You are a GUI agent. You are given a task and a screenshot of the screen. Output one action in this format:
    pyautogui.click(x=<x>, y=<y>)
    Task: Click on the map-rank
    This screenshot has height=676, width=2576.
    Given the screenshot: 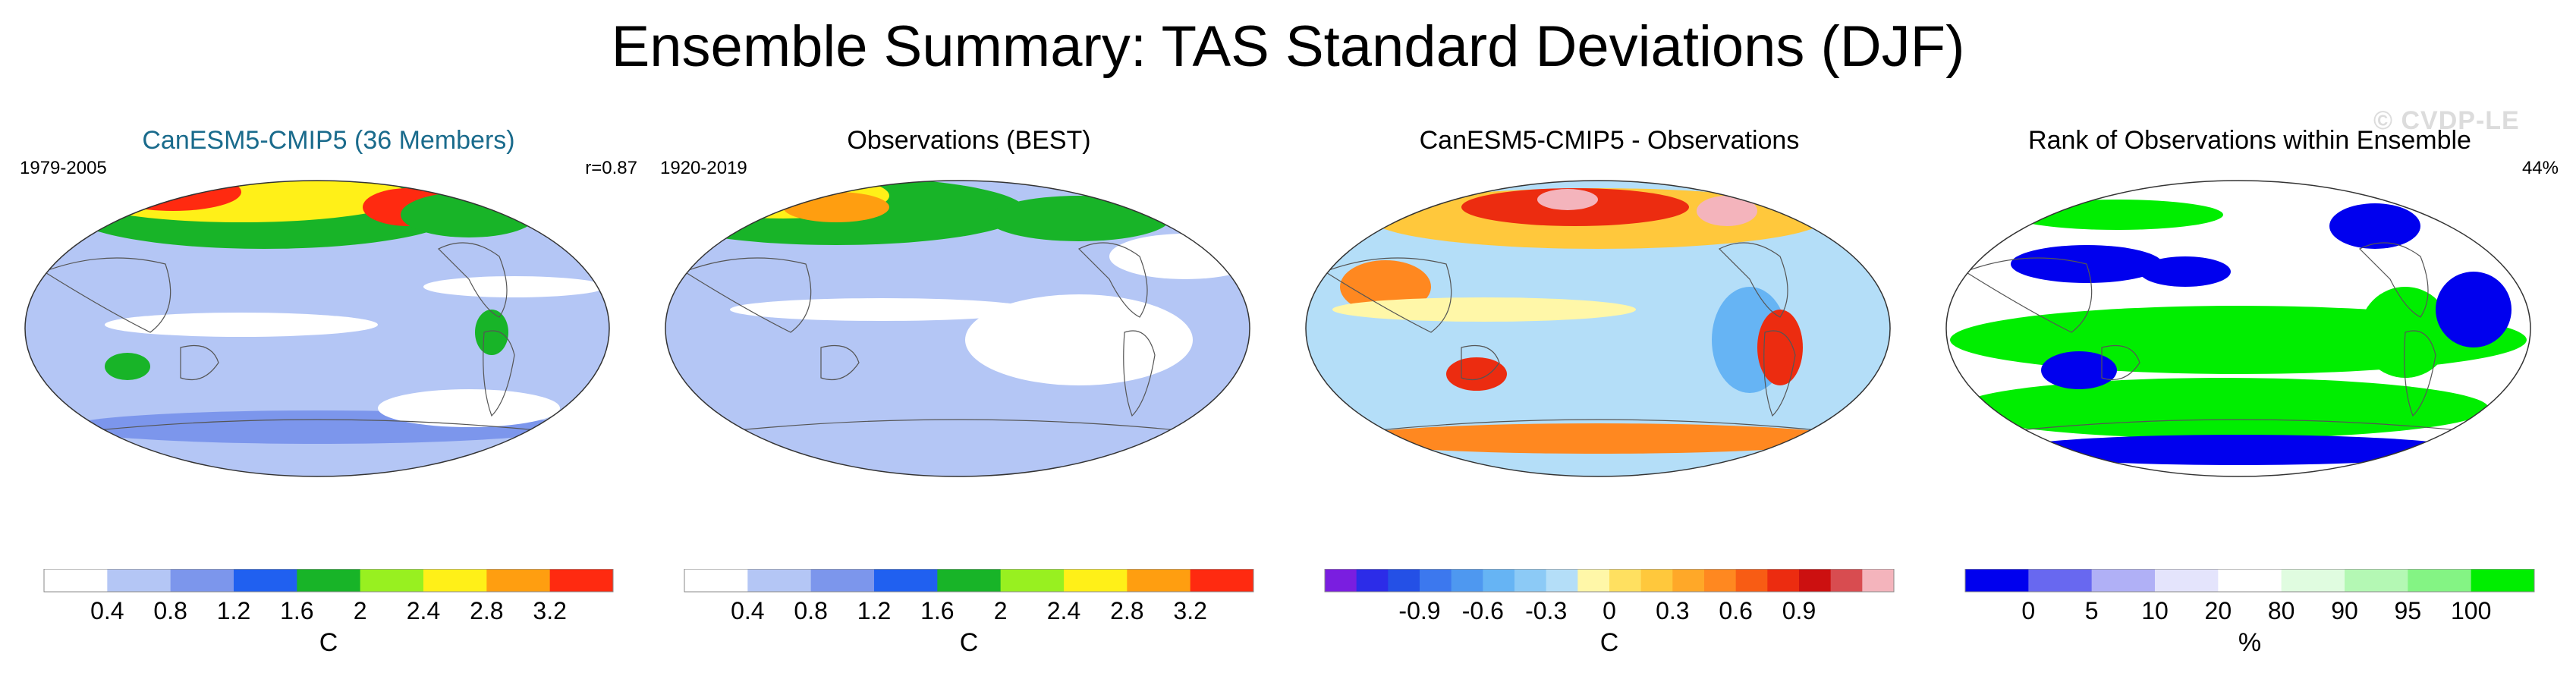 What is the action you would take?
    pyautogui.click(x=2238, y=328)
    